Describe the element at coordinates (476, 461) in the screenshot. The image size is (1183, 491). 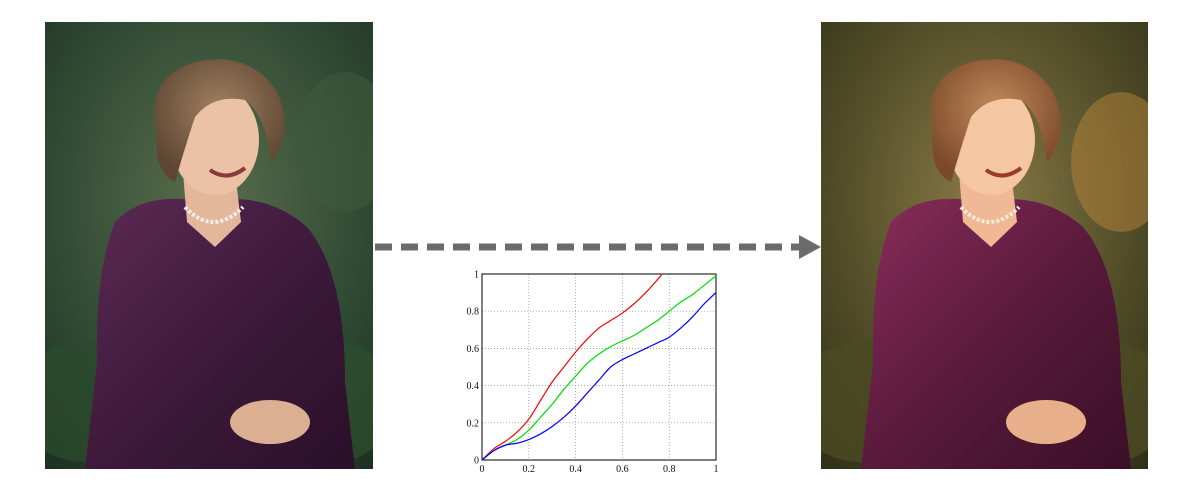
I see `y-tick-label: 0` at that location.